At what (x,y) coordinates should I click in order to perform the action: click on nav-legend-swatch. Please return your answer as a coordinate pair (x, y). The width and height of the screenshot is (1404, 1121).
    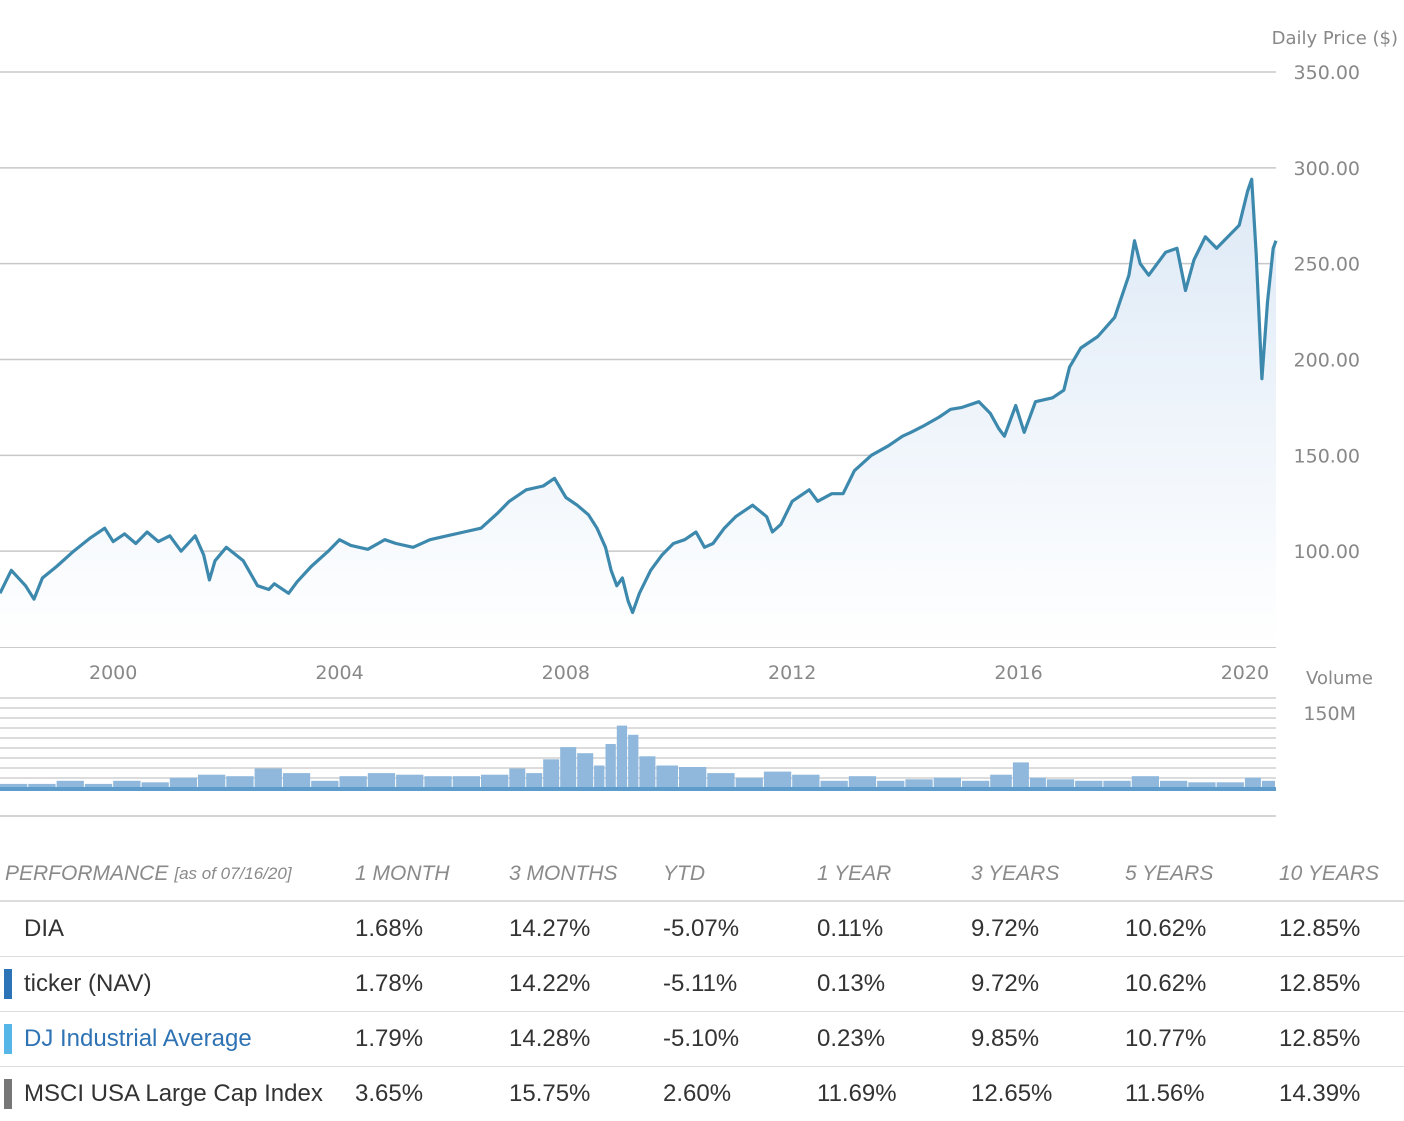
    Looking at the image, I should click on (8, 984).